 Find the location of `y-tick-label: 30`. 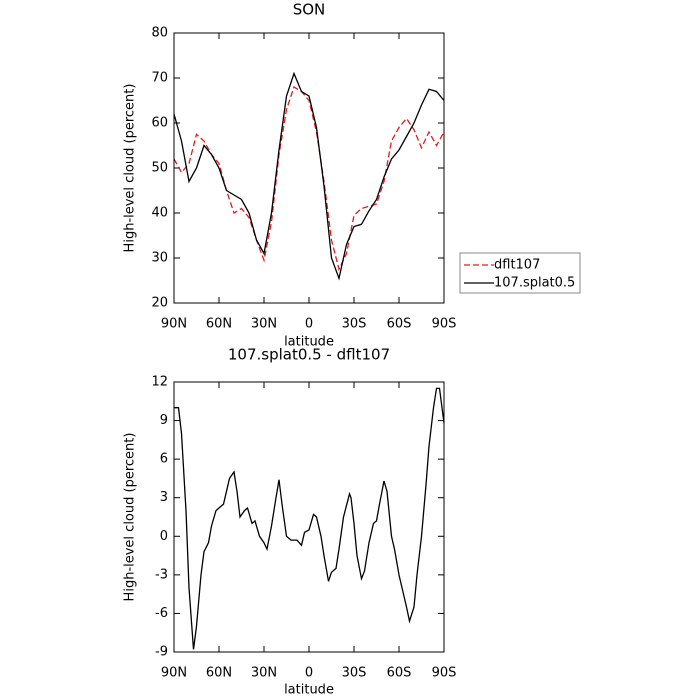

y-tick-label: 30 is located at coordinates (159, 258).